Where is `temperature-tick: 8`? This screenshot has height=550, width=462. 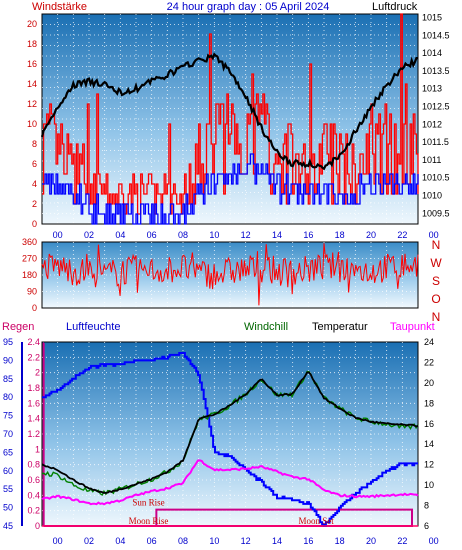
temperature-tick: 8 is located at coordinates (426, 506).